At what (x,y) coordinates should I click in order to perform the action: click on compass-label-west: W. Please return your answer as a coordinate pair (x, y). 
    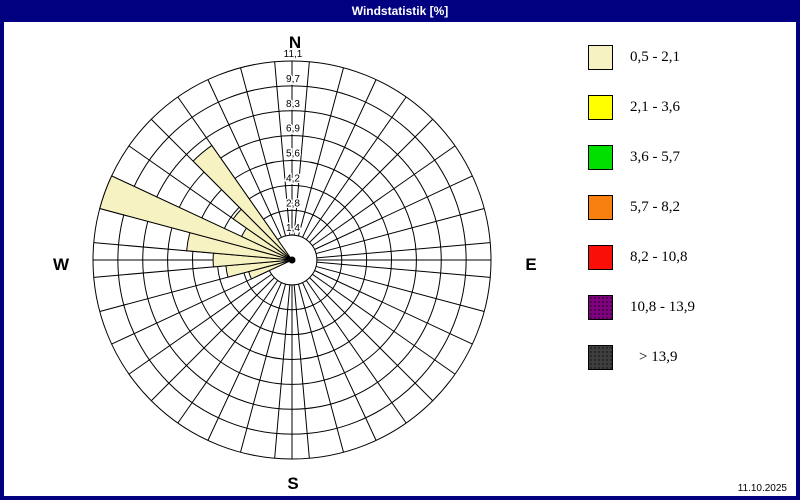
    Looking at the image, I should click on (61, 264).